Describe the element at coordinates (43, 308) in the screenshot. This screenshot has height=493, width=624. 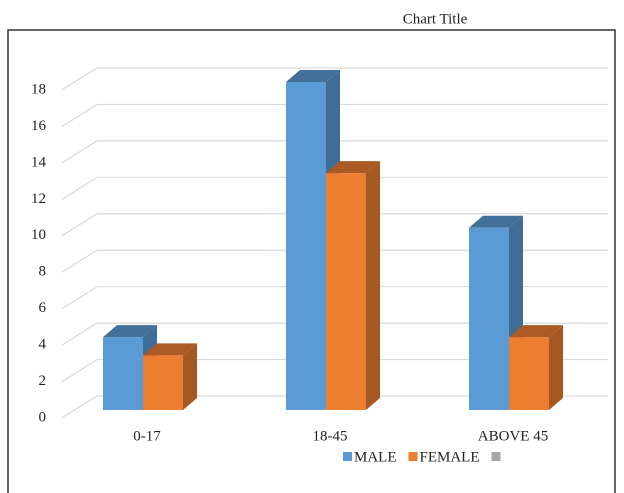
I see `y-tick-label: 6` at that location.